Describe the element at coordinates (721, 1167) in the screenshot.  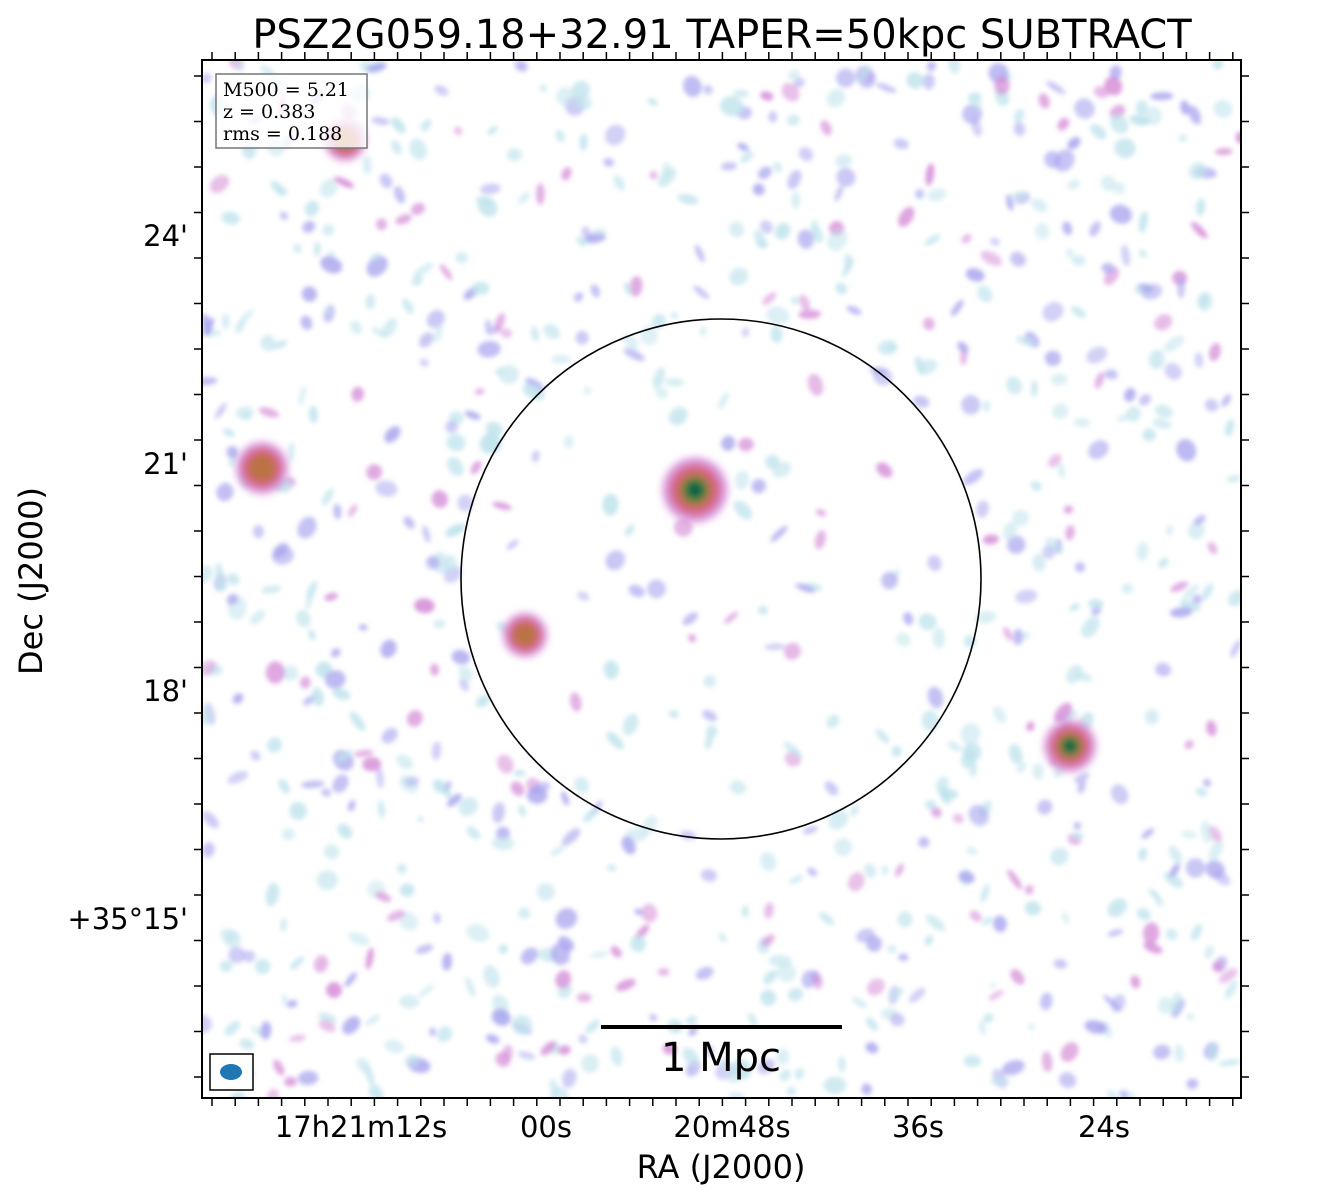
I see `x-axis-label: RA (J2000)` at that location.